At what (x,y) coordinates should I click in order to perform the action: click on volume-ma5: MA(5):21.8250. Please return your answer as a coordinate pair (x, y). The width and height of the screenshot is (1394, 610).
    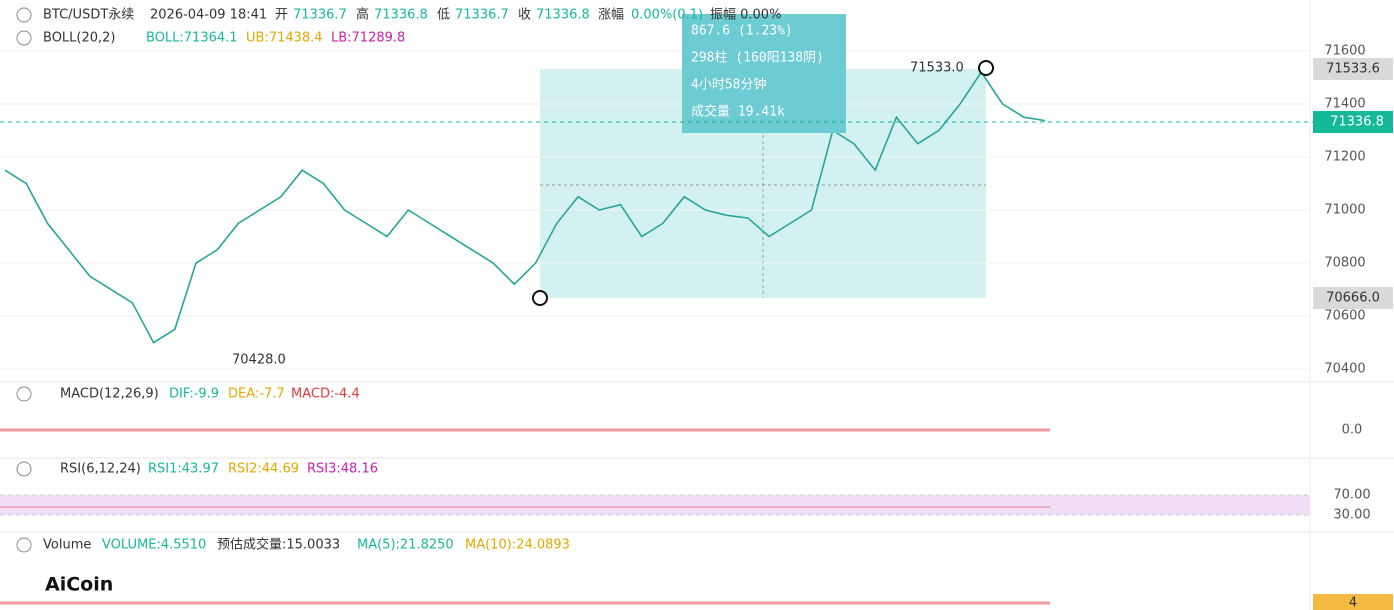
    Looking at the image, I should click on (405, 545).